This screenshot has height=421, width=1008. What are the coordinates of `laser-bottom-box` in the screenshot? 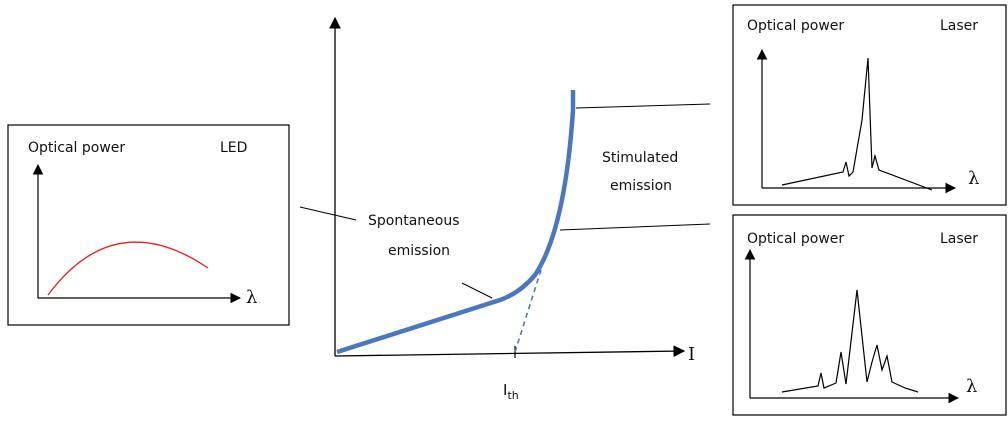 It's located at (869, 315).